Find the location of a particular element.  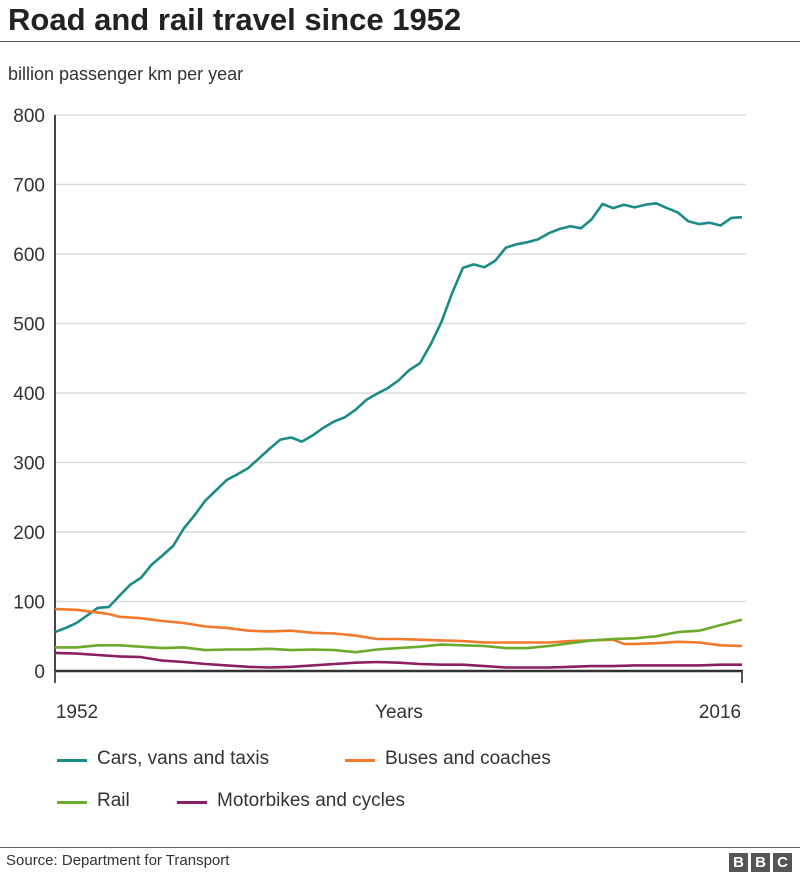

y-tick-label: 0 is located at coordinates (39, 672).